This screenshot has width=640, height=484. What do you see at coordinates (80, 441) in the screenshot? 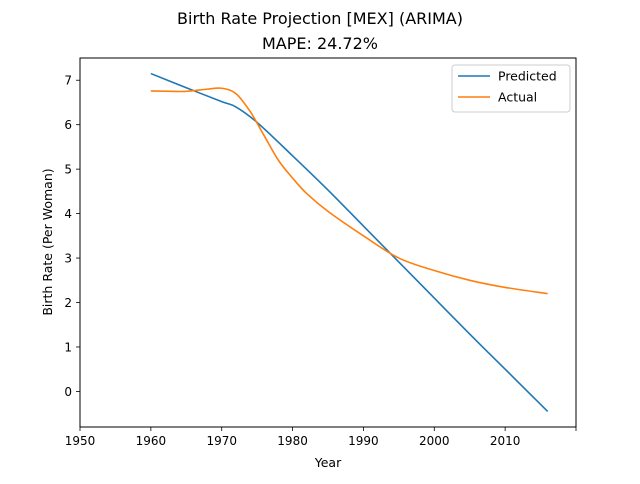
I see `x-tick-label: 1950` at bounding box center [80, 441].